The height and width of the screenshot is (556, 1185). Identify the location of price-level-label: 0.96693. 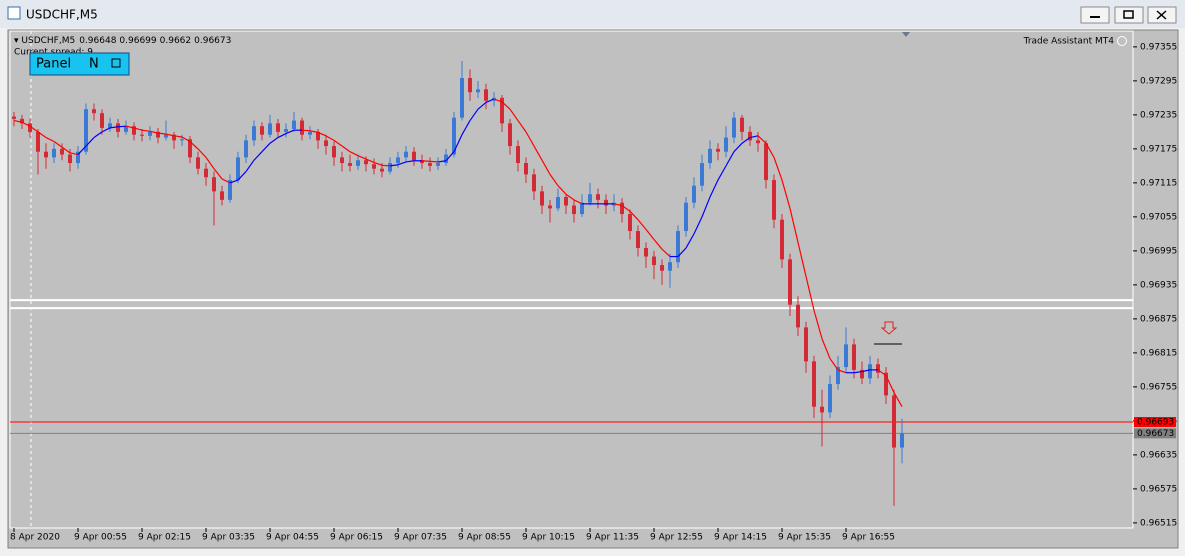
(1155, 423).